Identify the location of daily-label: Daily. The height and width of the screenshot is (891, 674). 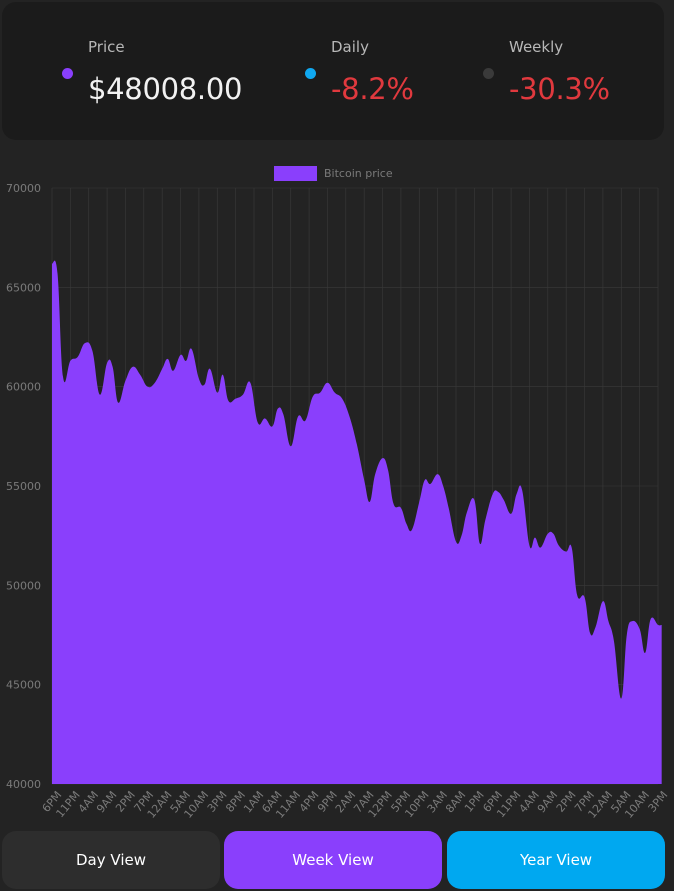
(350, 47).